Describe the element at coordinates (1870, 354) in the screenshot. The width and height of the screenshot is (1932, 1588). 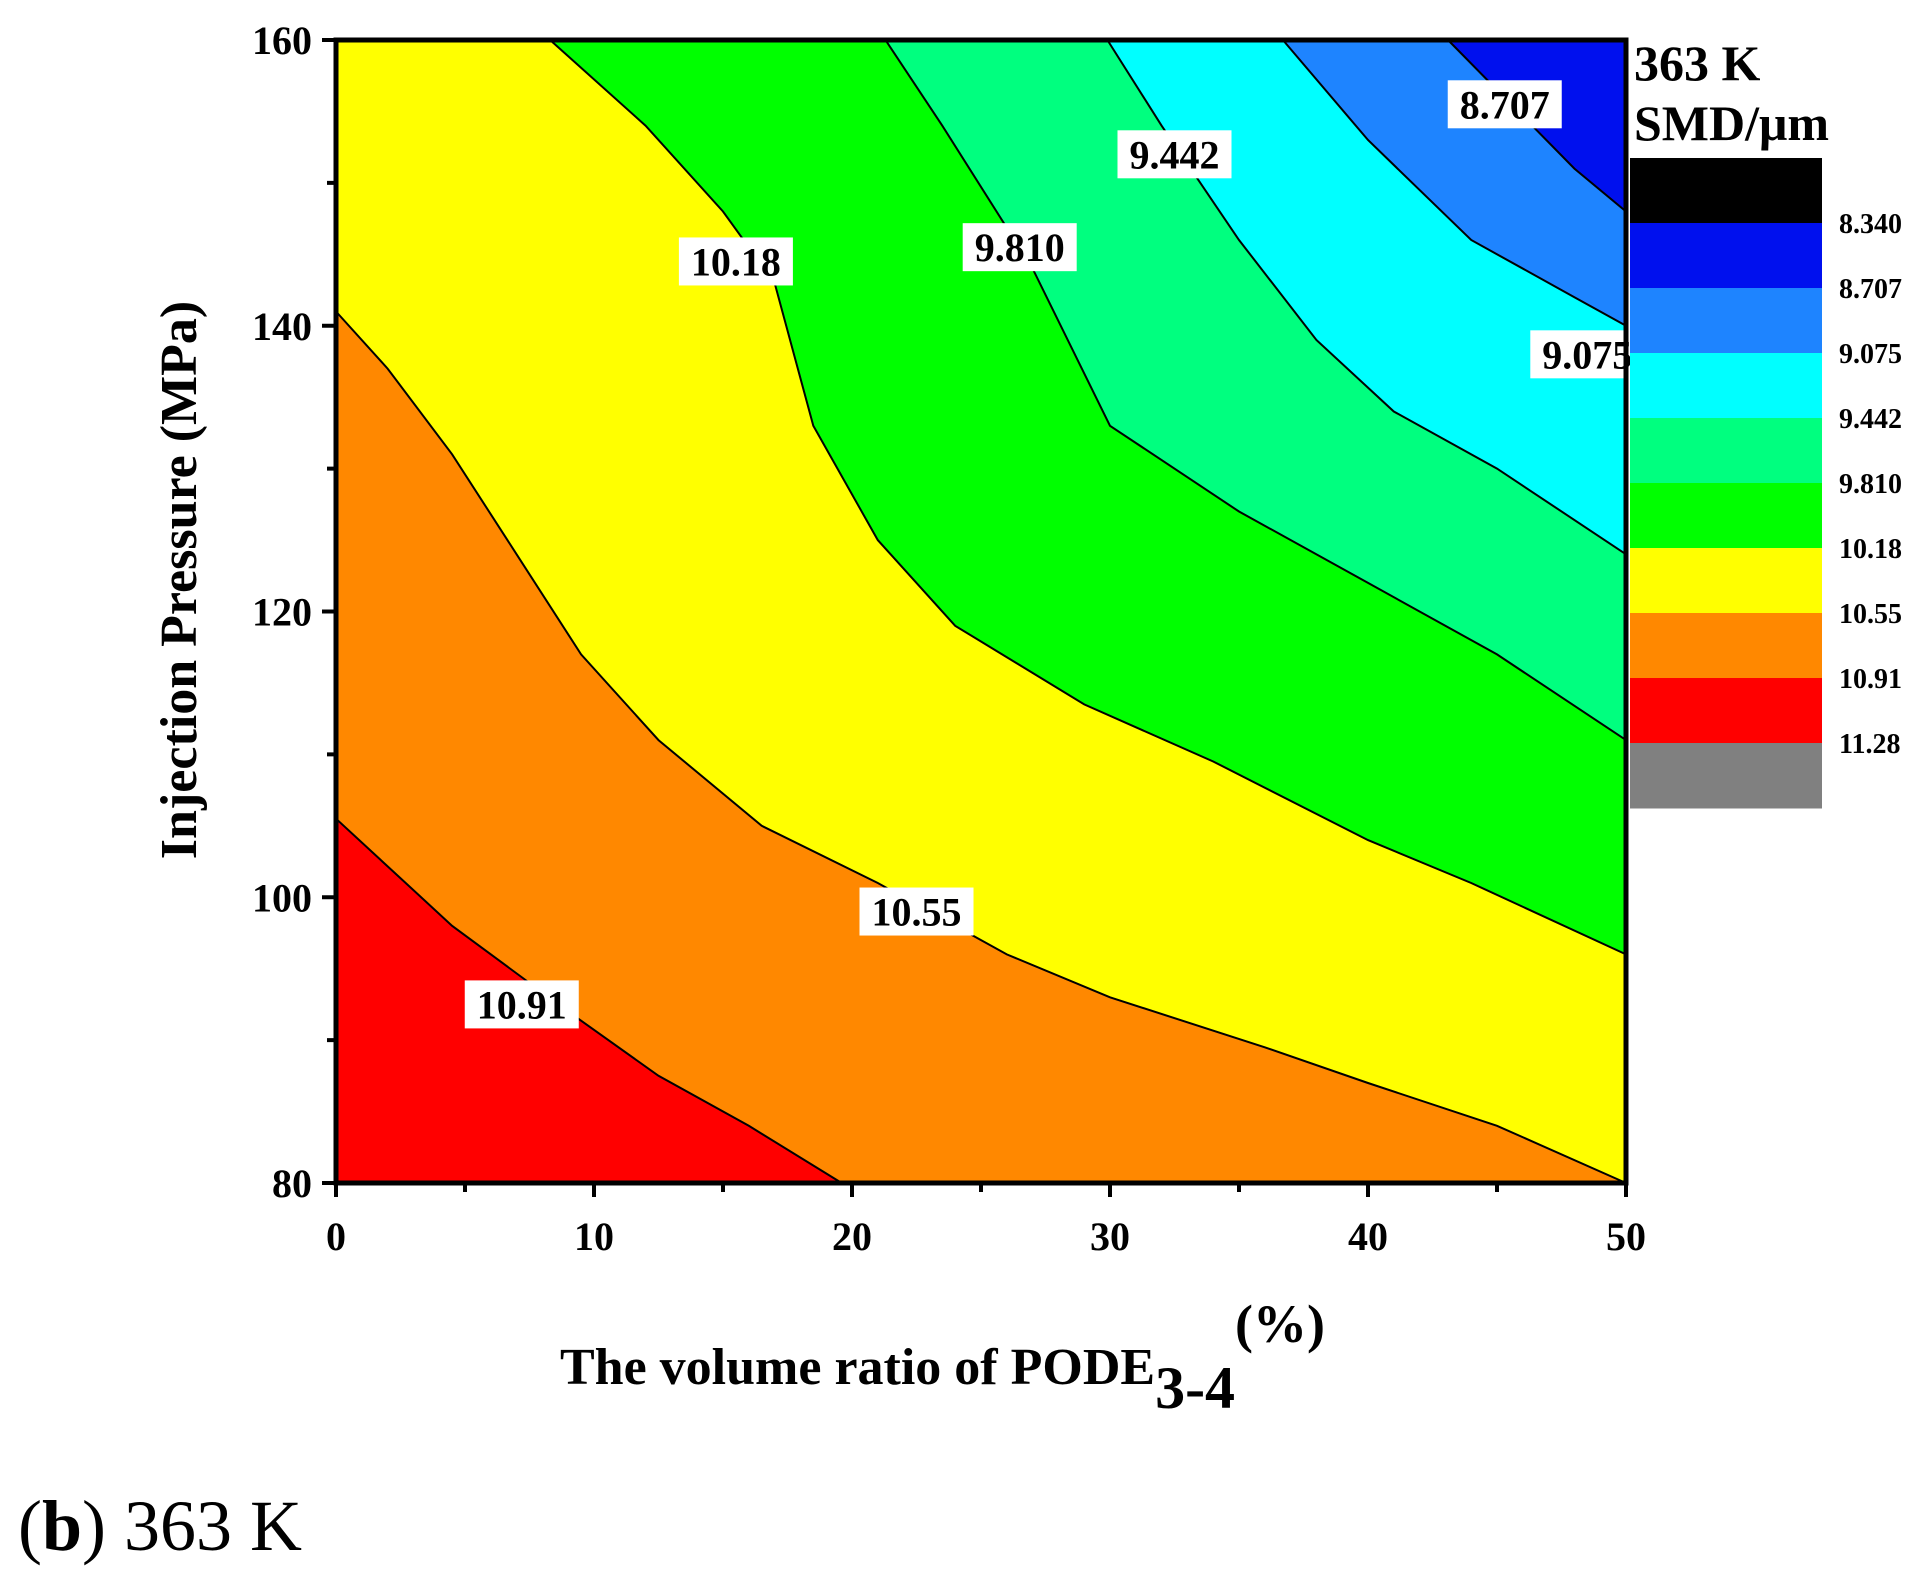
I see `legend-level-9.075: 9.075` at that location.